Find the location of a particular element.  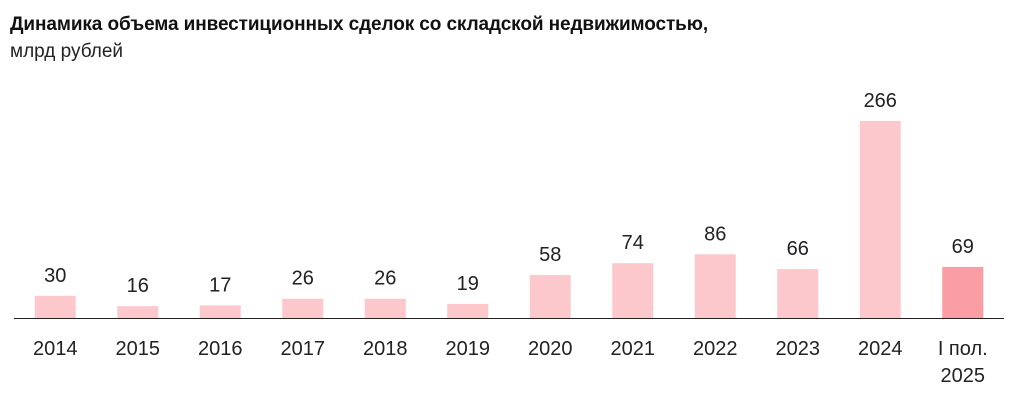

x-tick-label: 2015 is located at coordinates (138, 349).